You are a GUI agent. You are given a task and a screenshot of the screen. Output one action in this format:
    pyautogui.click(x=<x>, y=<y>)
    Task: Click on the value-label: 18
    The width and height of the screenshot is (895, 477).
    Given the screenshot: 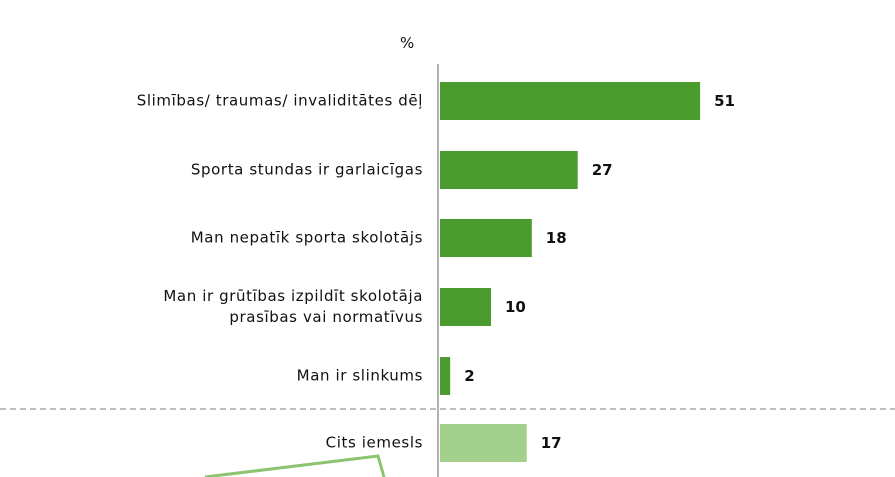 What is the action you would take?
    pyautogui.click(x=556, y=238)
    